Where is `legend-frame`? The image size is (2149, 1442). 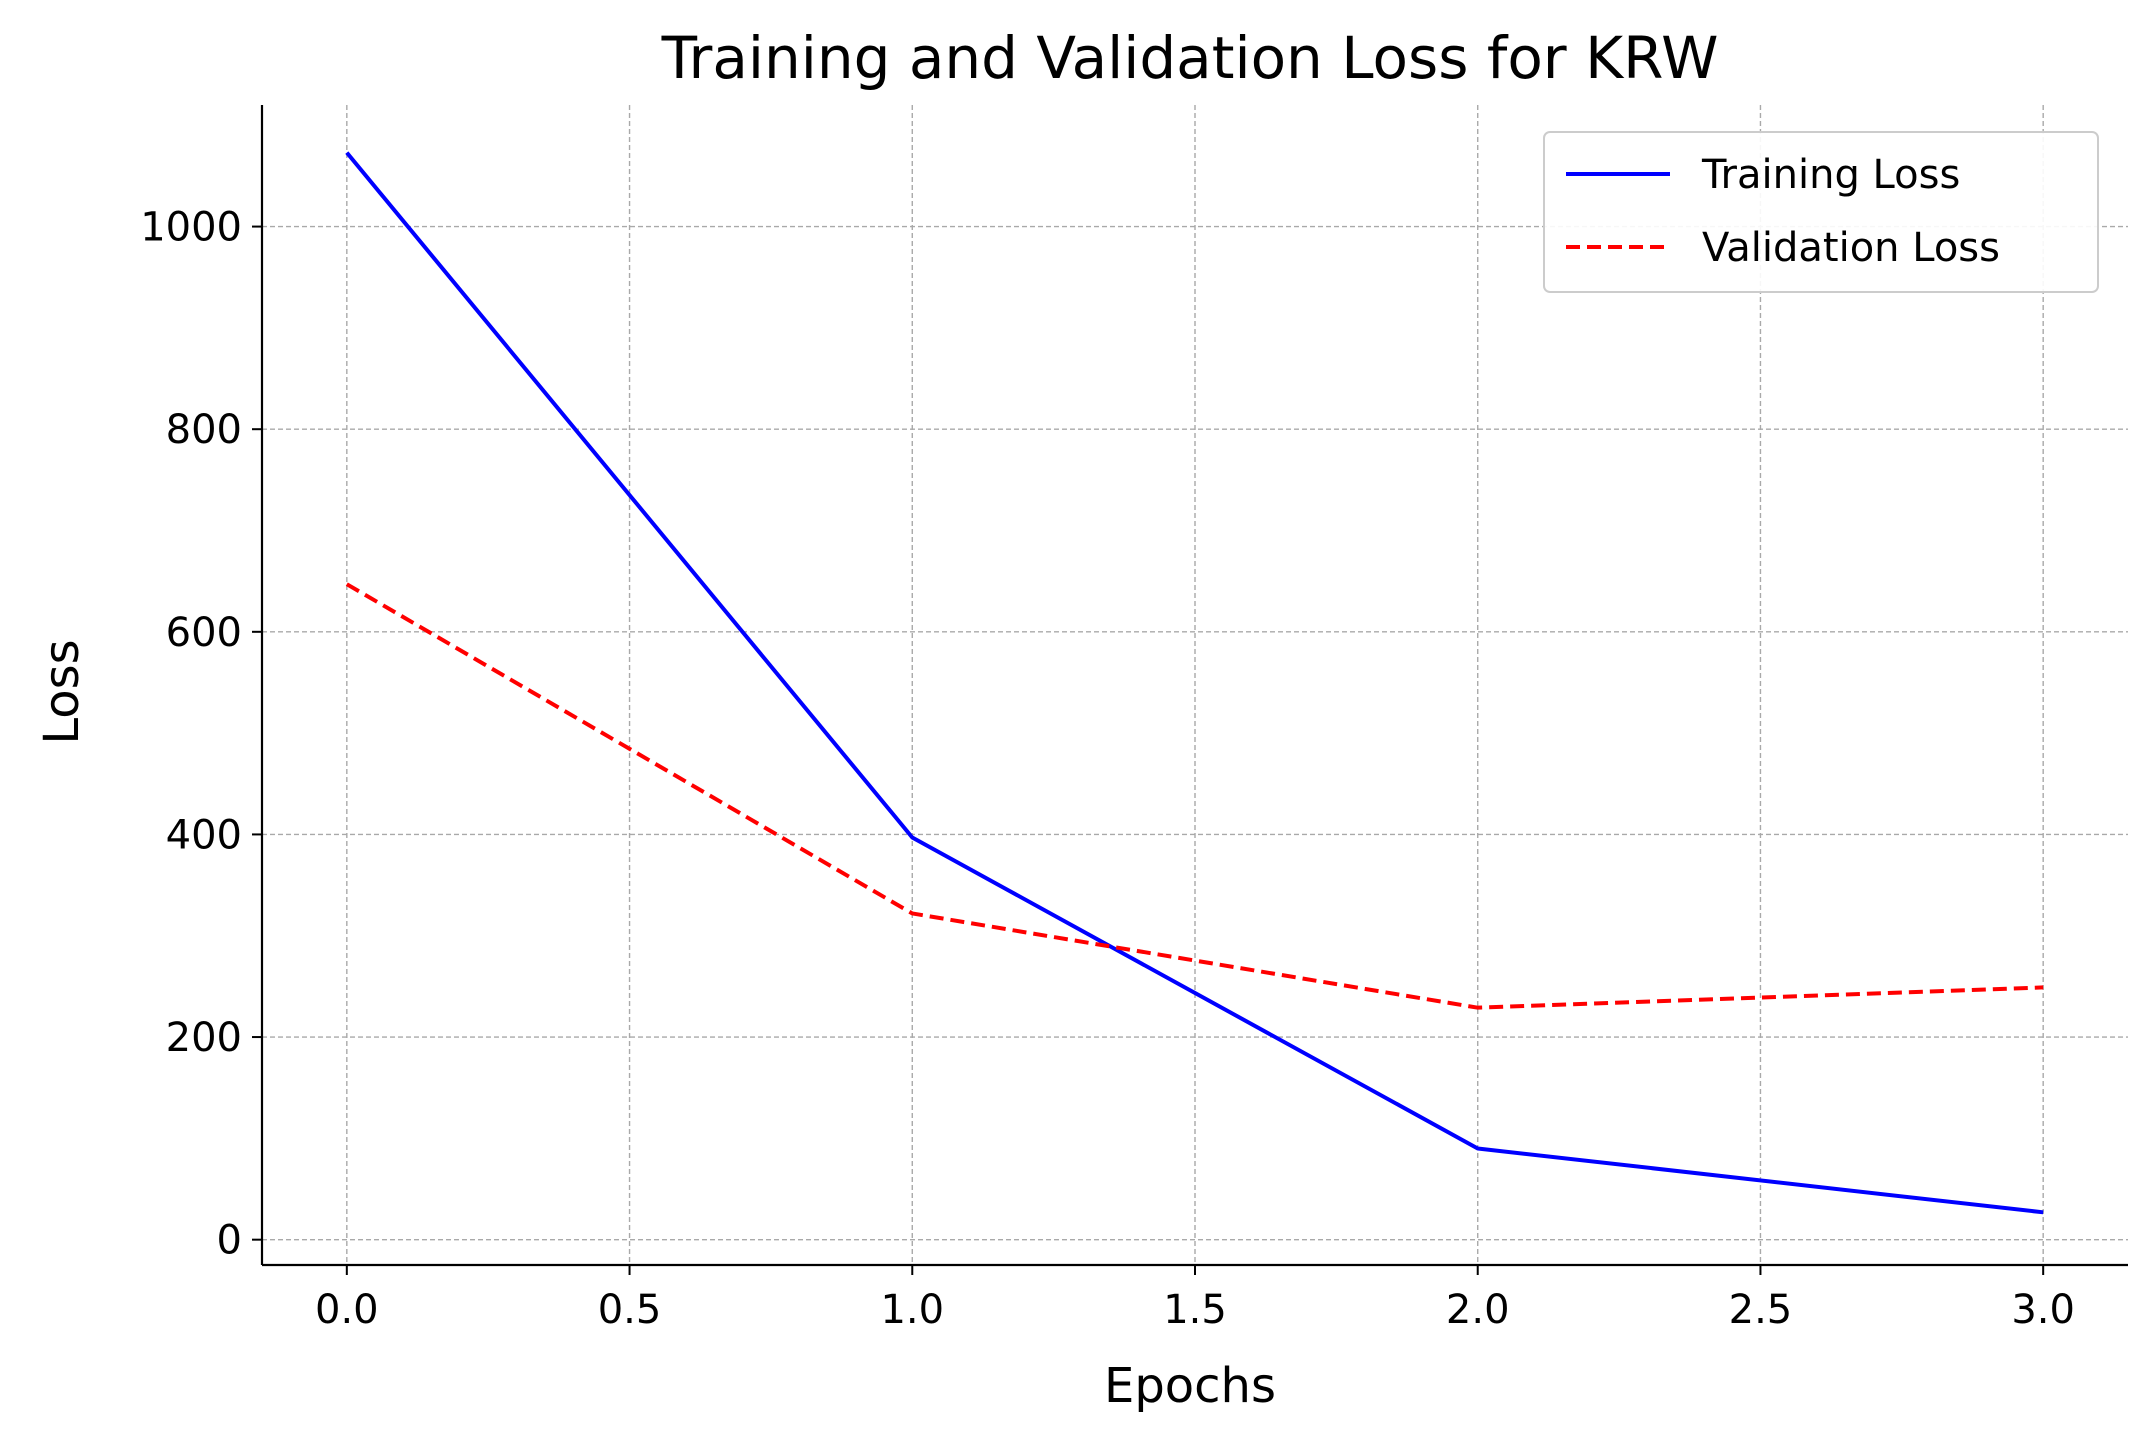
legend-frame is located at coordinates (1821, 212).